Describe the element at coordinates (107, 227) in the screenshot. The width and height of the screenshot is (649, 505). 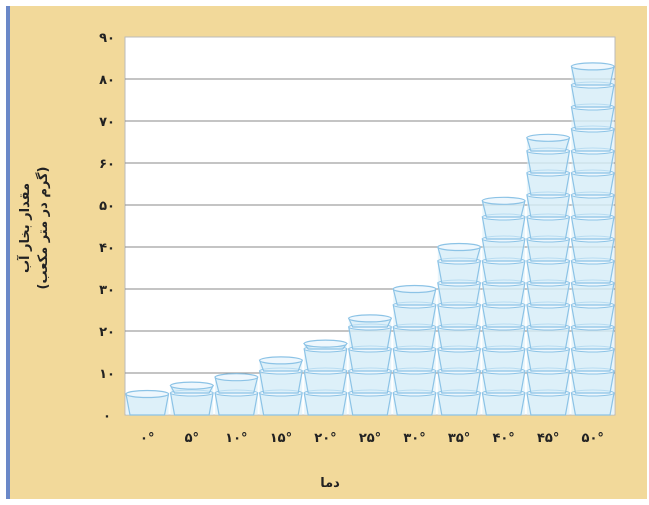
I see `y-tick-labels: ۰ ۱۰ ۲۰ ۳۰ ۴۰ ۵۰ ۶۰ ۷۰ ۸۰ ۹۰` at that location.